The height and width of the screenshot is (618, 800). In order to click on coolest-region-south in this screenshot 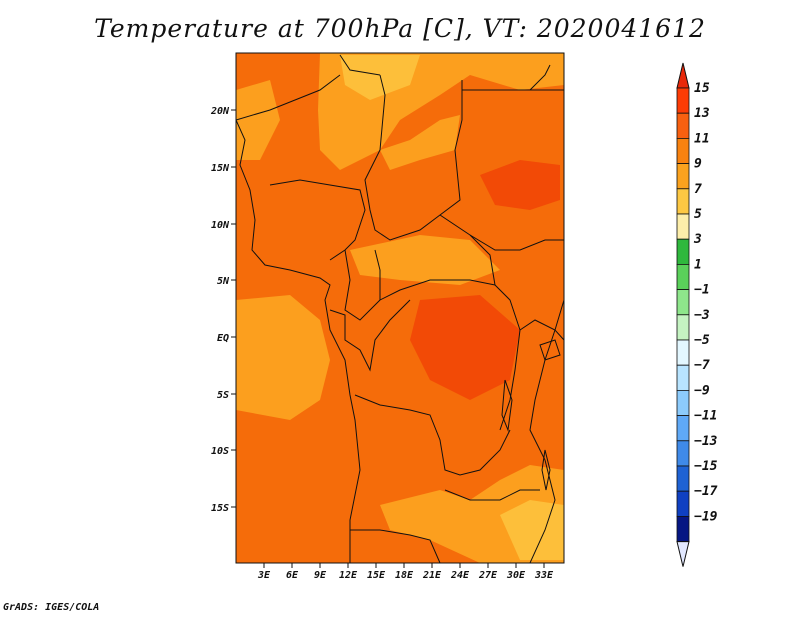, I will do `click(532, 530)`.